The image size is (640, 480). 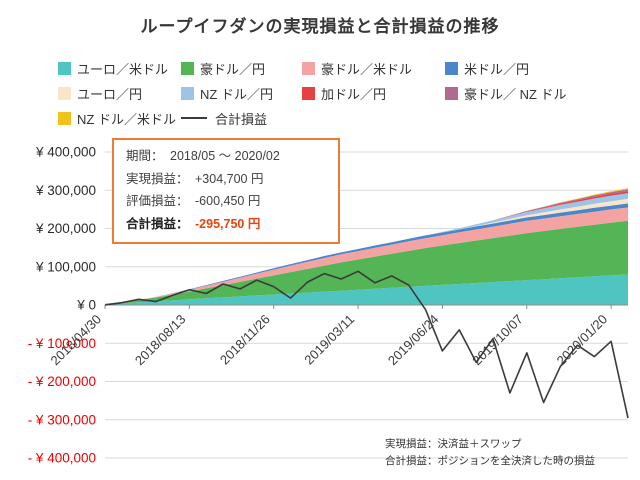 What do you see at coordinates (453, 444) in the screenshot?
I see `footnote-line1: 実現損益：決済益＋スワップ` at bounding box center [453, 444].